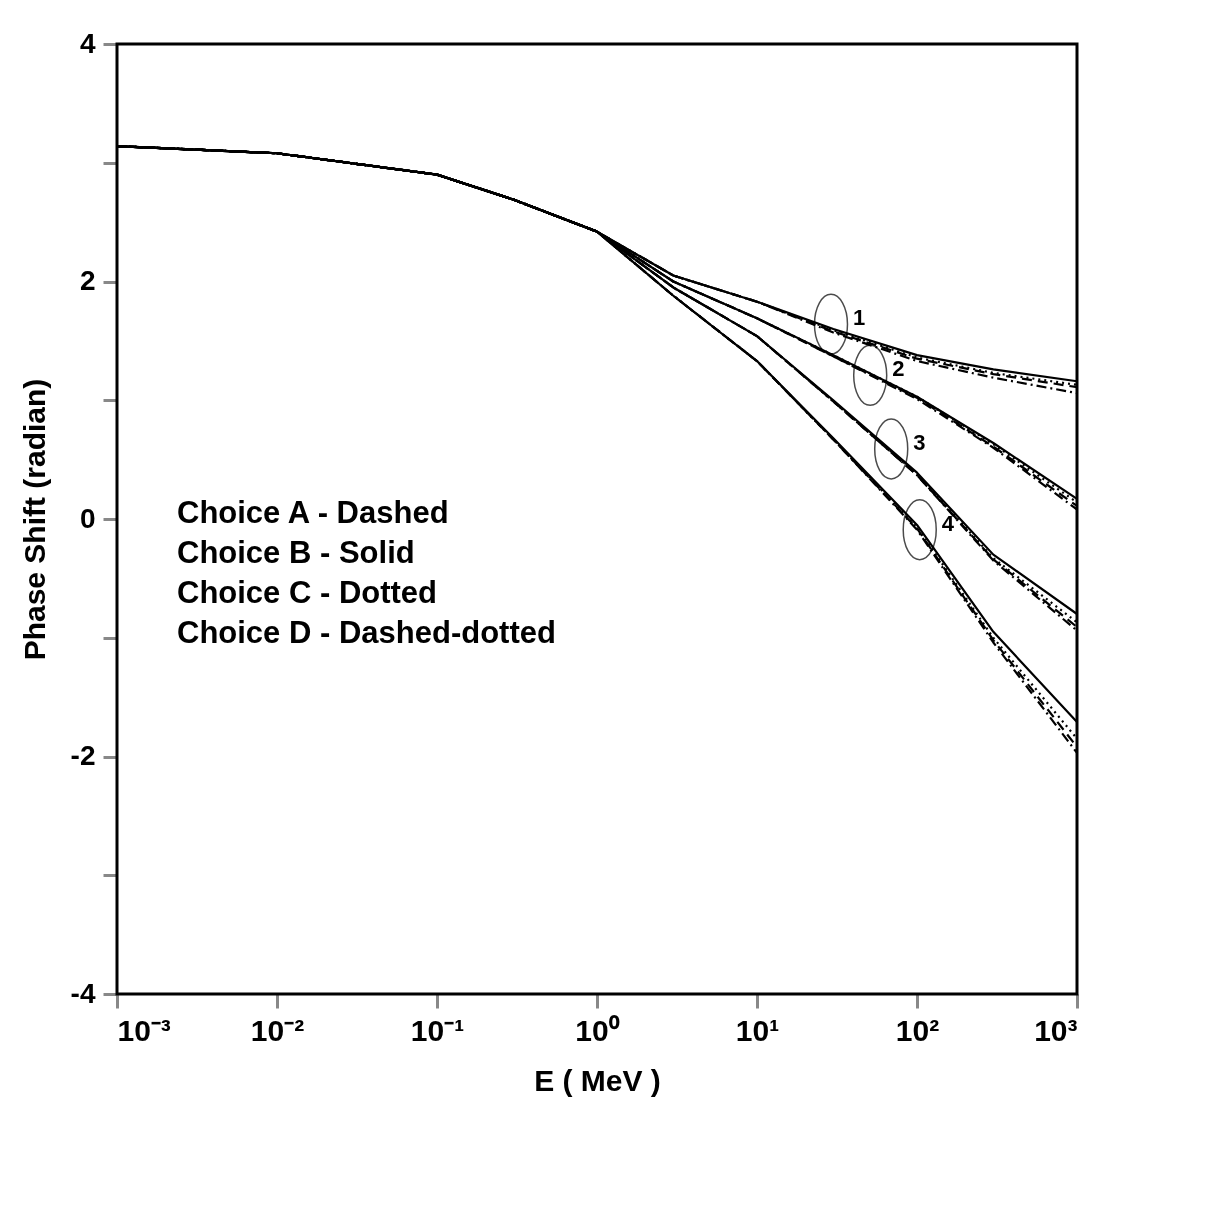 Image resolution: width=1205 pixels, height=1224 pixels. I want to click on x-tick-label: 10⁰, so click(597, 1030).